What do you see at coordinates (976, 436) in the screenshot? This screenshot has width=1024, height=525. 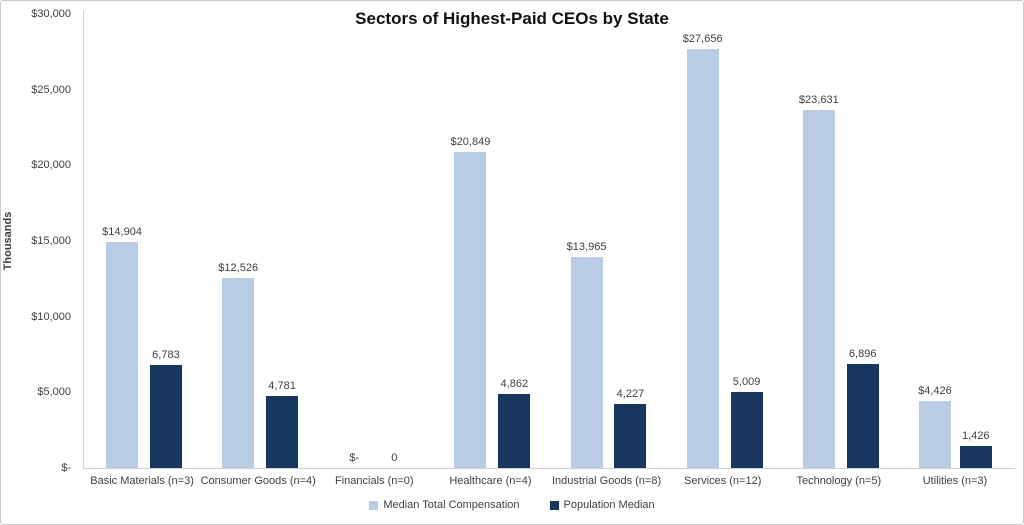 I see `bar-value-label: 1,426` at bounding box center [976, 436].